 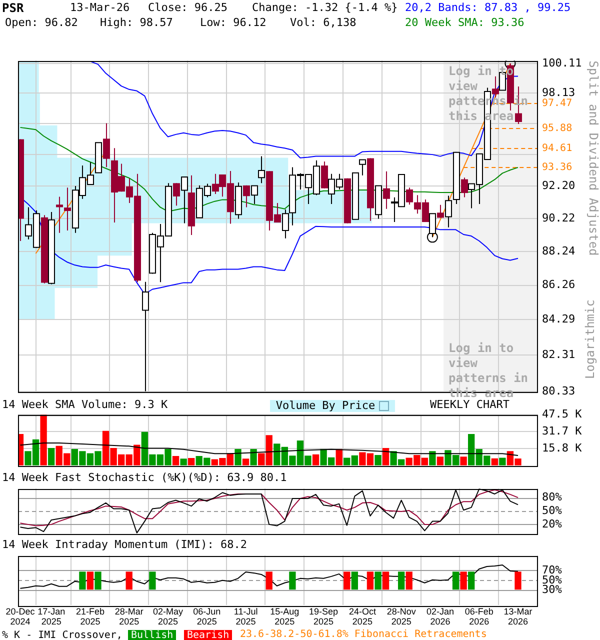 What do you see at coordinates (323, 616) in the screenshot?
I see `x-tick-label: 19-Sep 2025` at bounding box center [323, 616].